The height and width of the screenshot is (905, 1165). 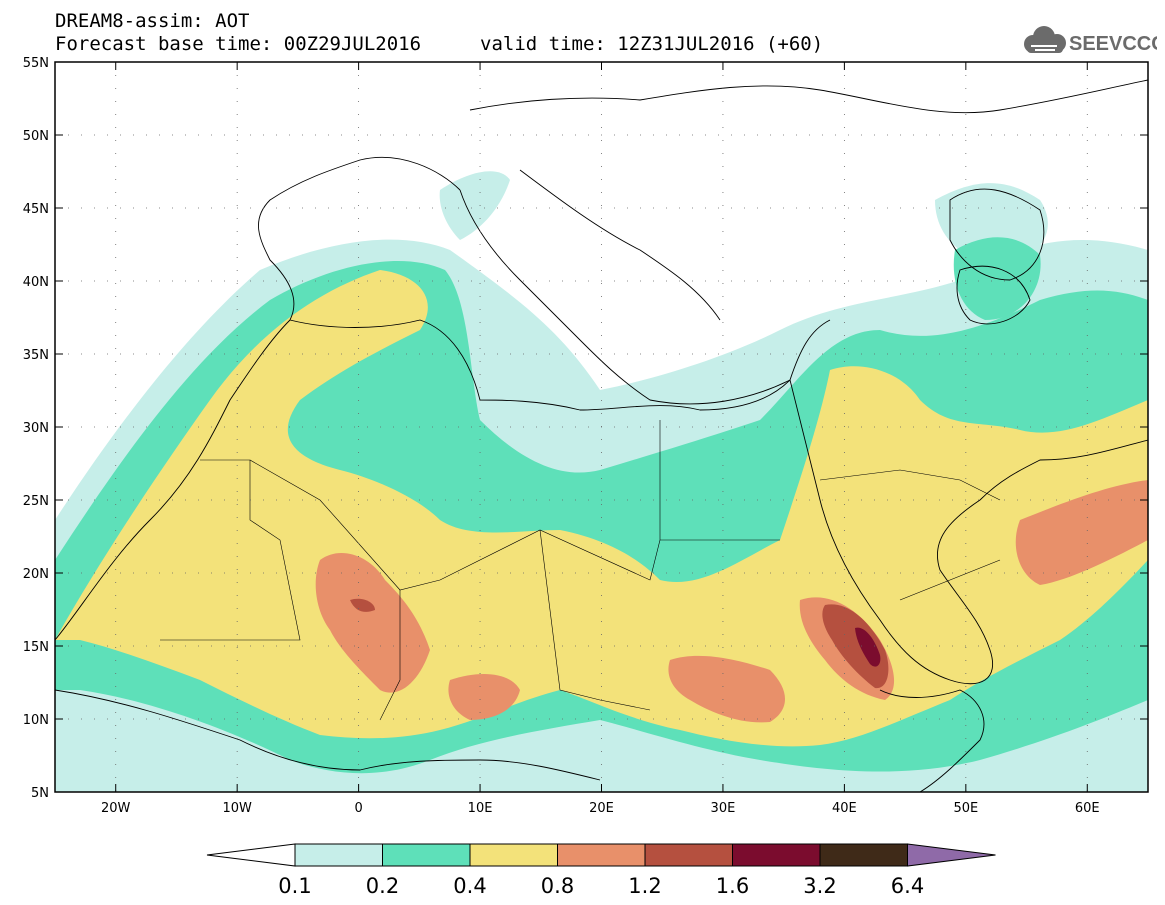 What do you see at coordinates (1087, 808) in the screenshot?
I see `x-tick-label: 60E` at bounding box center [1087, 808].